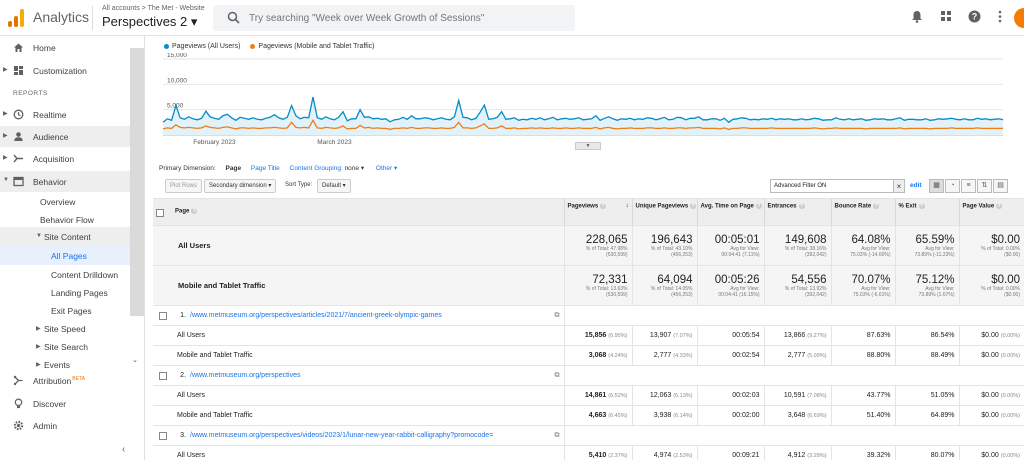  Describe the element at coordinates (65, 328) in the screenshot. I see `sidebar-item-site-speed: ▶ Site Speed` at that location.